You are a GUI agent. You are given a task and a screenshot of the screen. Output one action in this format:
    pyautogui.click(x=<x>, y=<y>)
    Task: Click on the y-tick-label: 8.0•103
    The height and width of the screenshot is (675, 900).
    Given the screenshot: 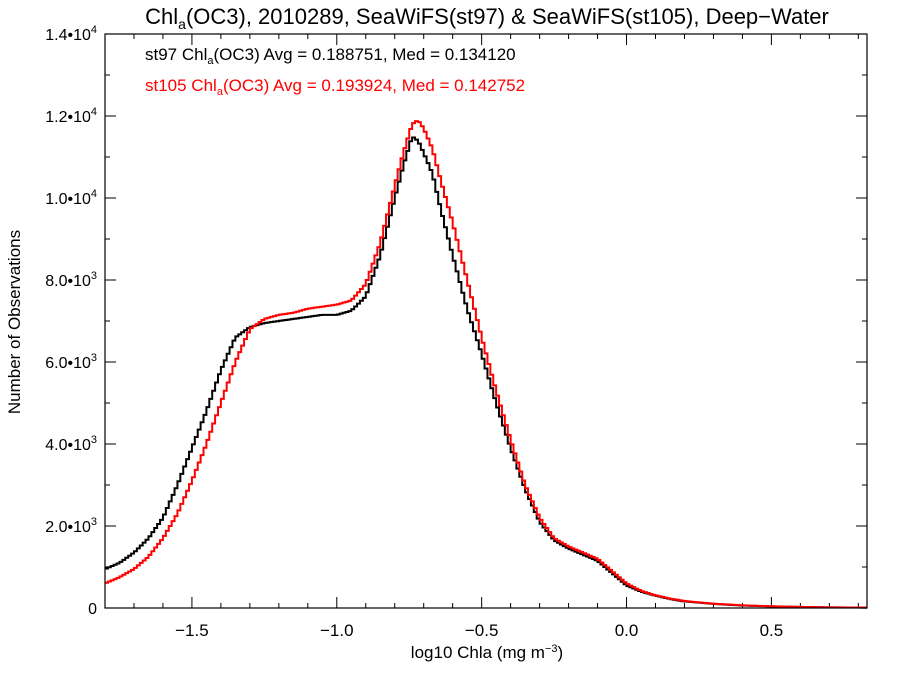 What is the action you would take?
    pyautogui.click(x=71, y=280)
    